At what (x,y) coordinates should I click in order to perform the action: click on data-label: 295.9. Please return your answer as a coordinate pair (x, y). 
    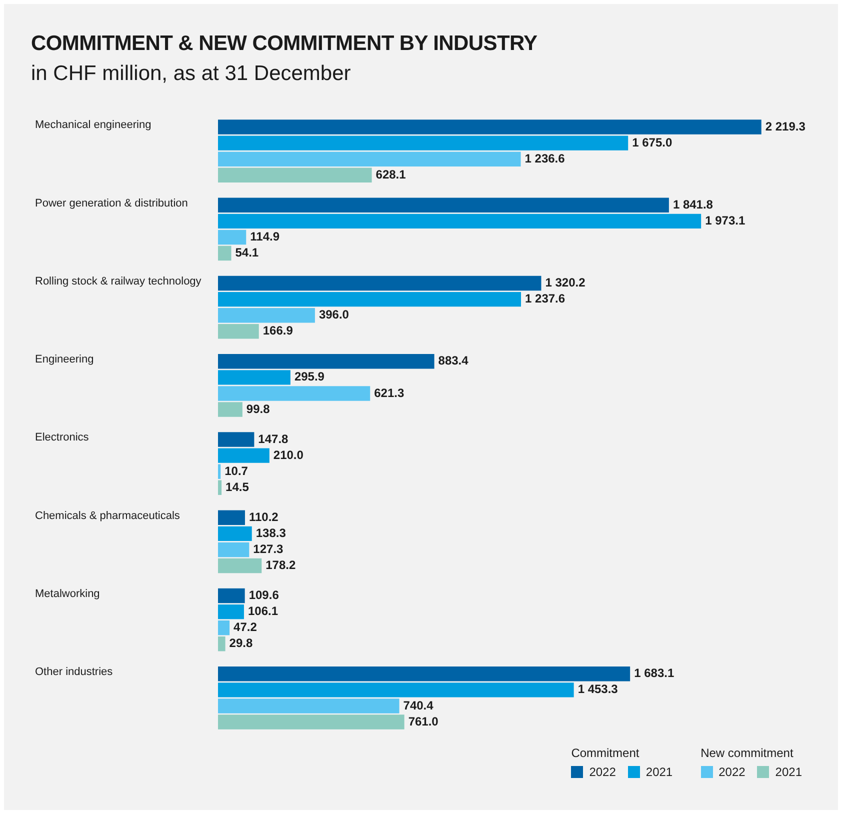
    Looking at the image, I should click on (309, 377).